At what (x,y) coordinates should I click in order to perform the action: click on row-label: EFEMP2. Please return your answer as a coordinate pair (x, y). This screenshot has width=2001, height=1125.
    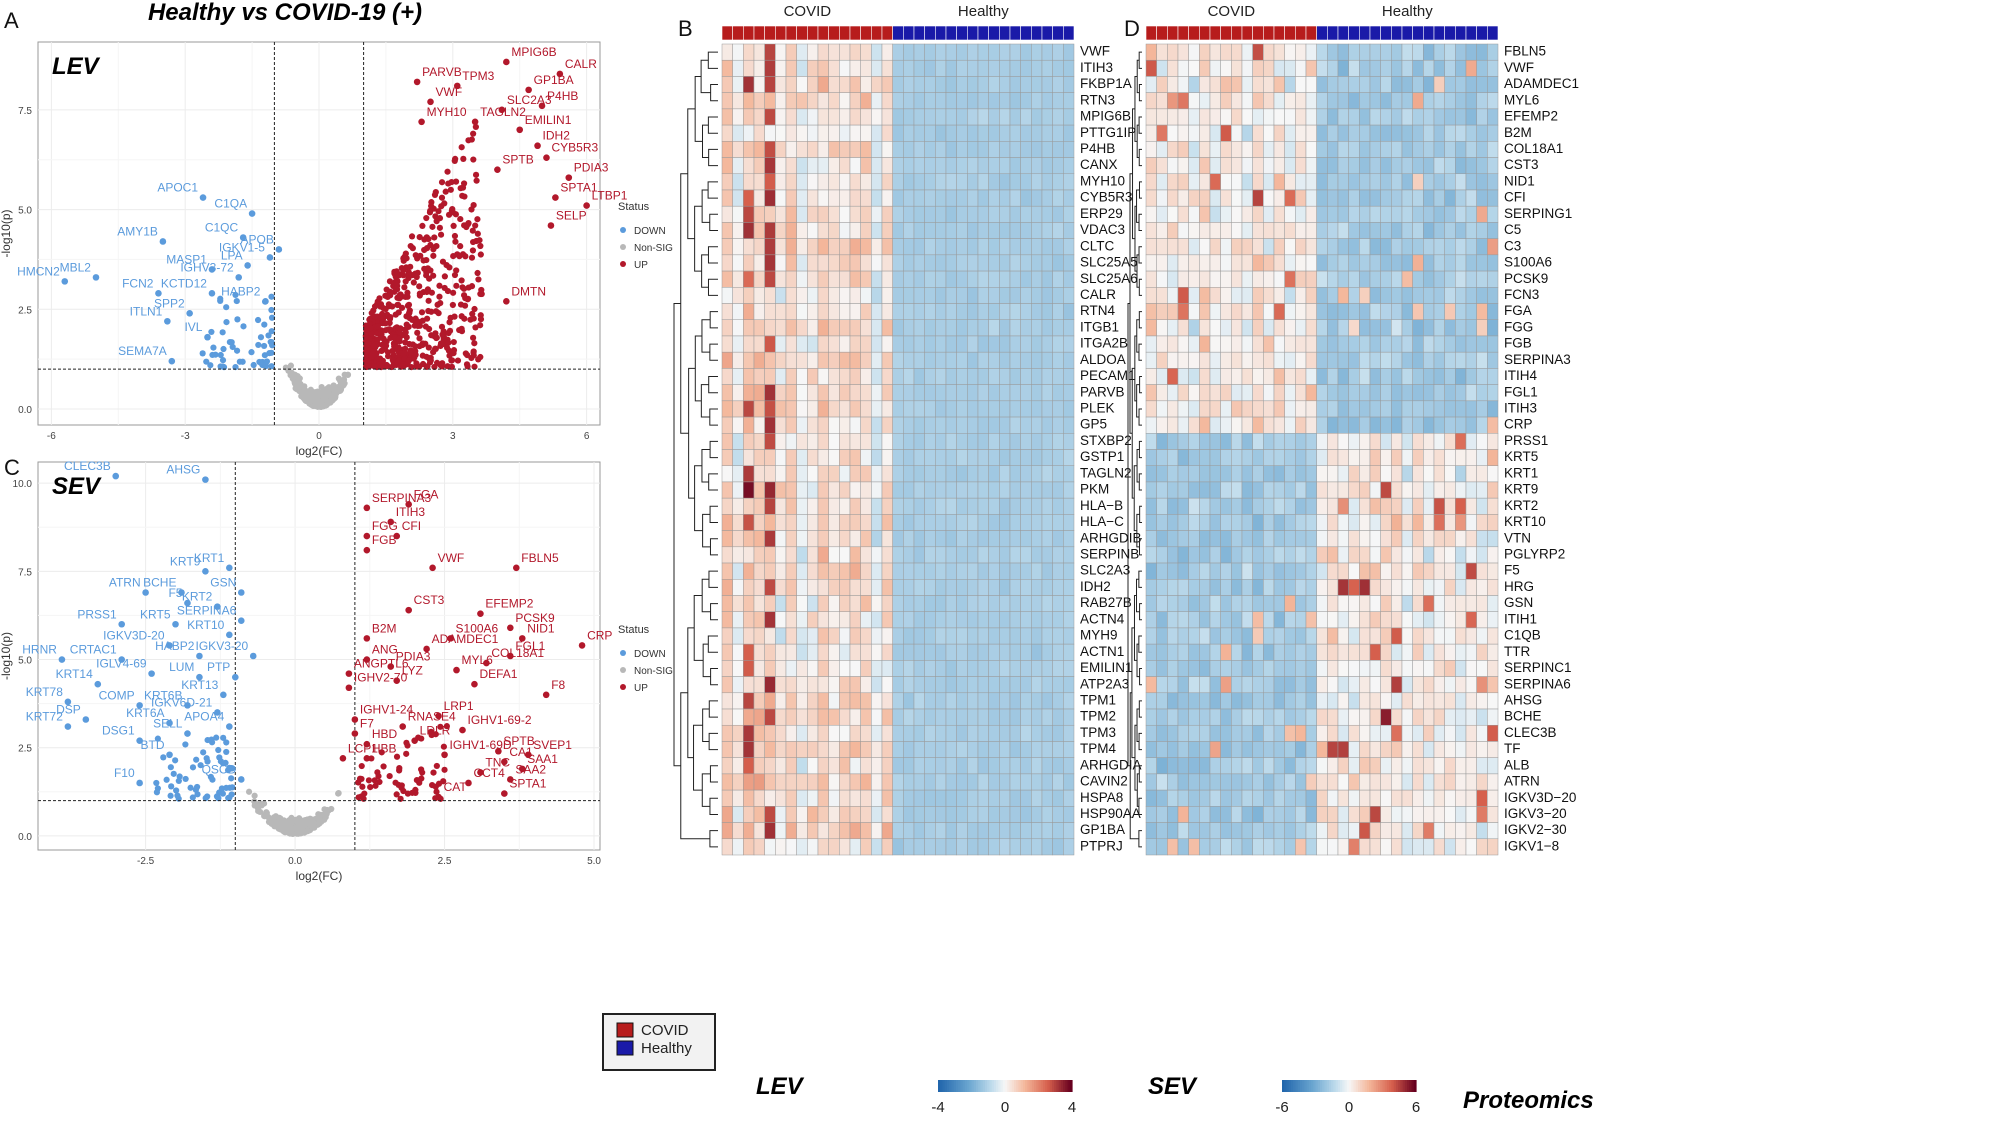
    Looking at the image, I should click on (1531, 116).